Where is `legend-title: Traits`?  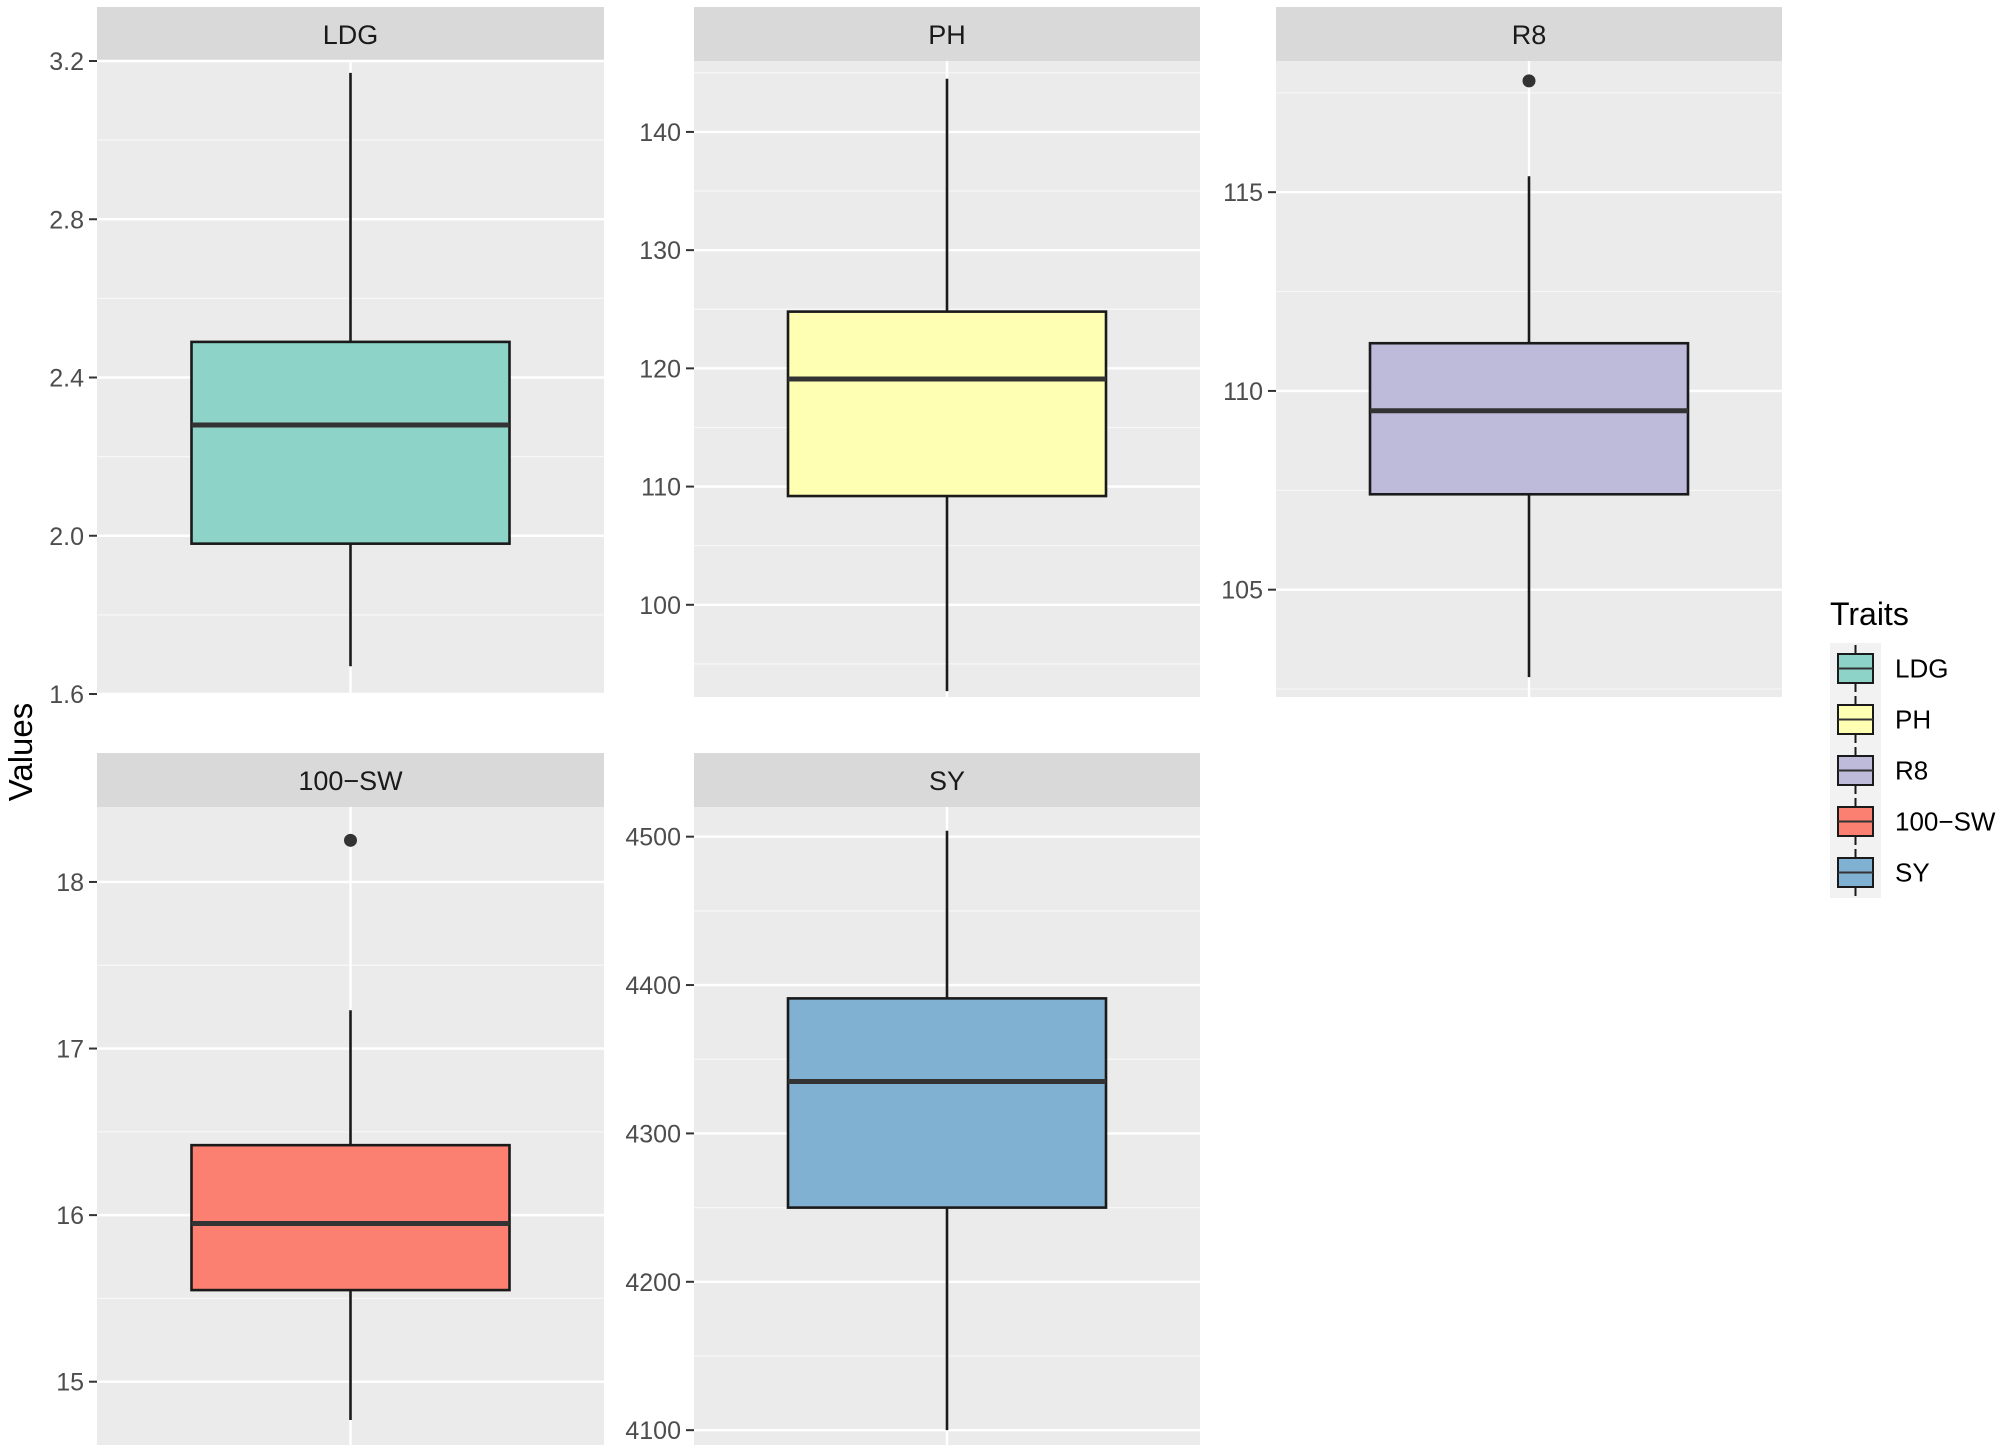 legend-title: Traits is located at coordinates (1869, 614).